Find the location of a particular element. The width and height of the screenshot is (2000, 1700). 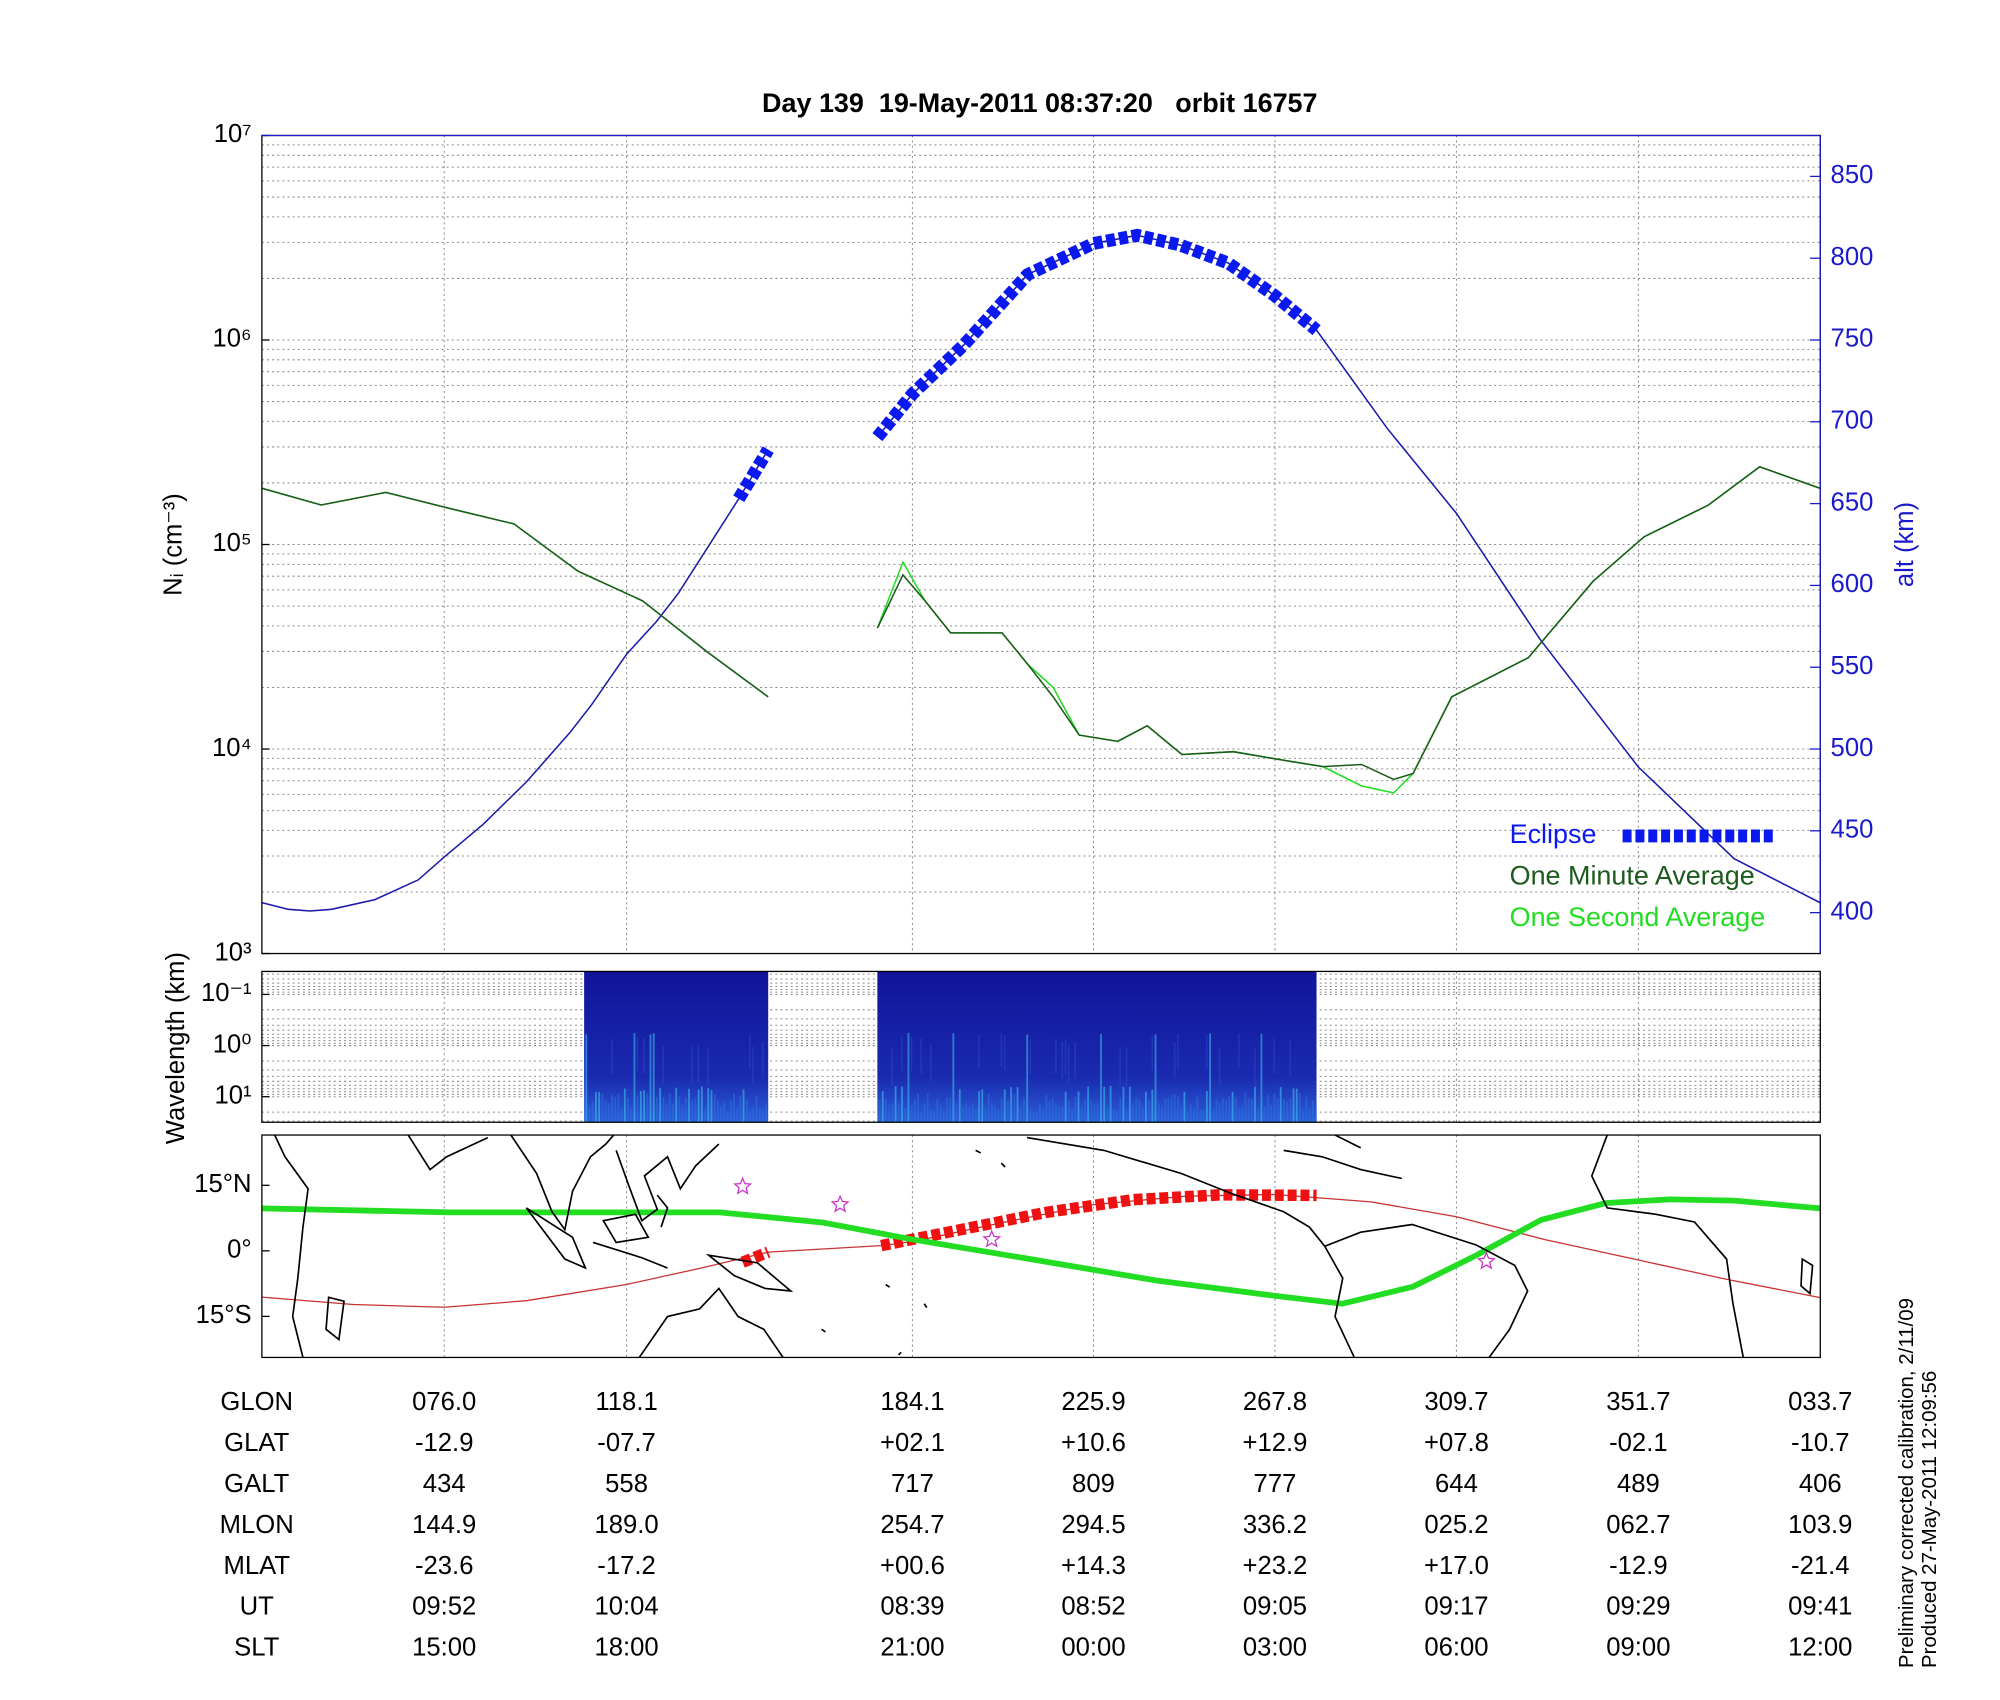

track-line is located at coordinates (1041, 1251).